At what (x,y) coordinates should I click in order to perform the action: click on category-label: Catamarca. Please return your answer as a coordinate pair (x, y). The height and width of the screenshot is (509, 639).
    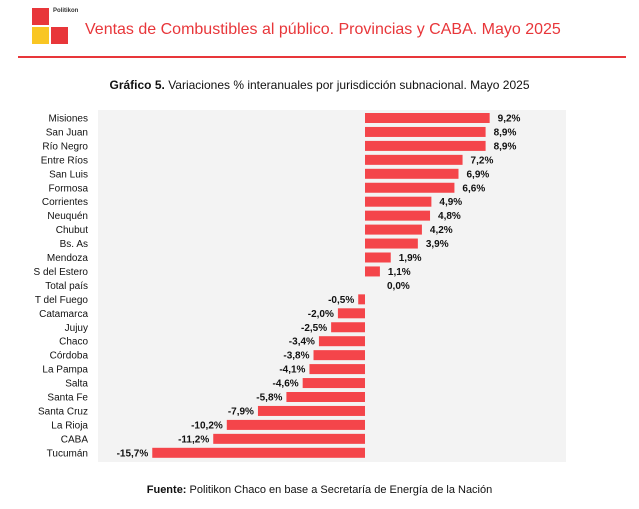
    Looking at the image, I should click on (63, 314).